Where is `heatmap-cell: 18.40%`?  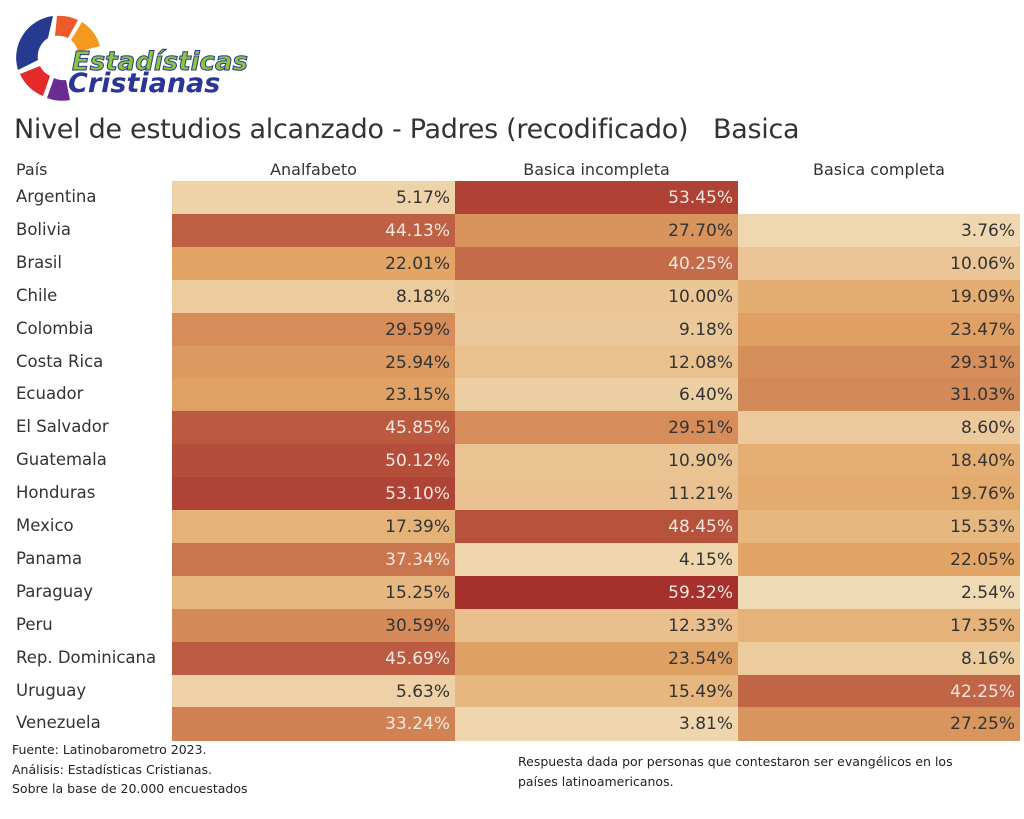
heatmap-cell: 18.40% is located at coordinates (879, 461).